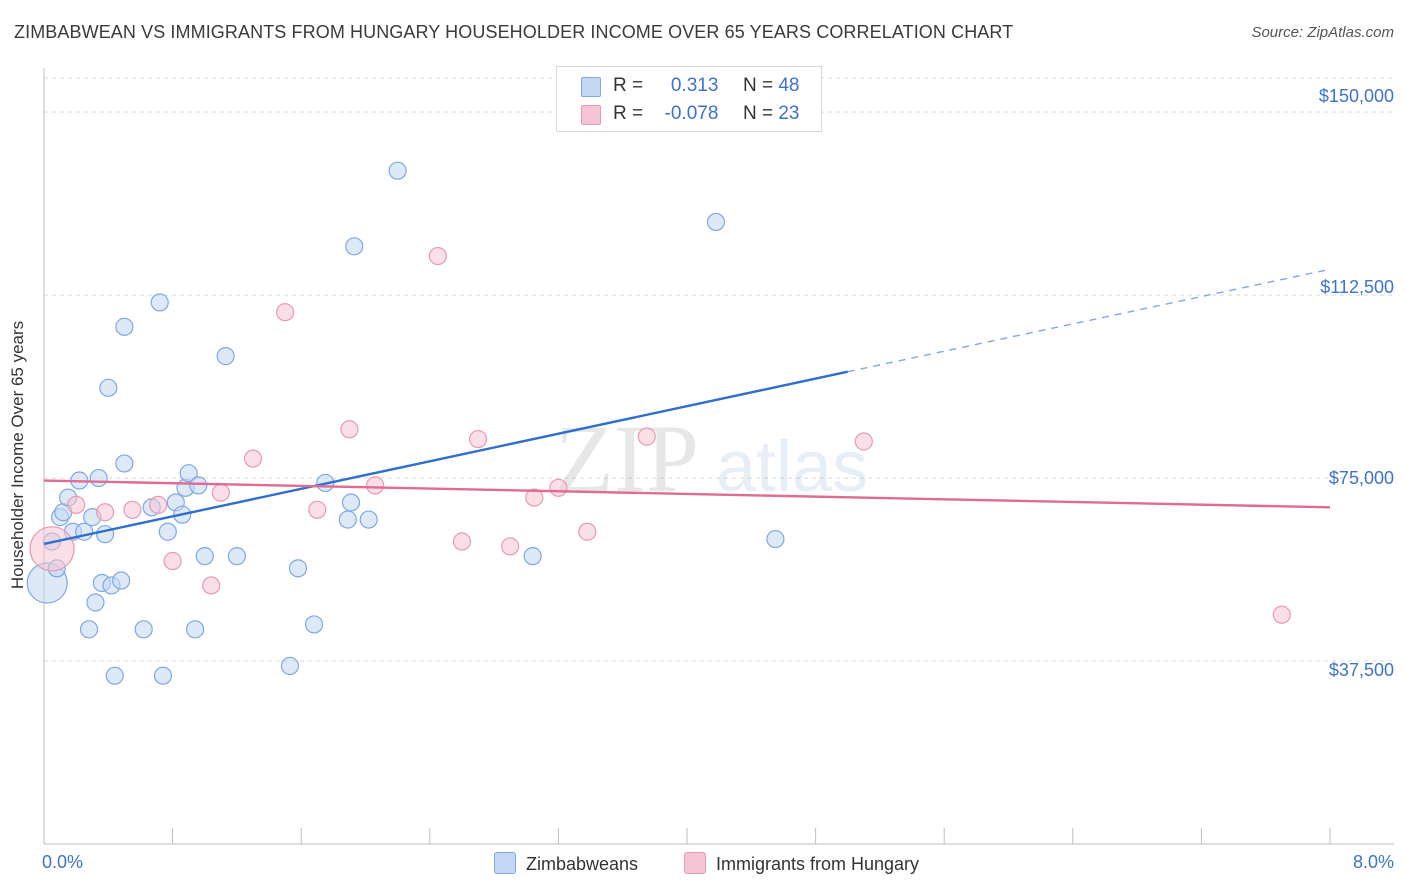  What do you see at coordinates (711, 458) in the screenshot?
I see `watermark: ZIP atlas` at bounding box center [711, 458].